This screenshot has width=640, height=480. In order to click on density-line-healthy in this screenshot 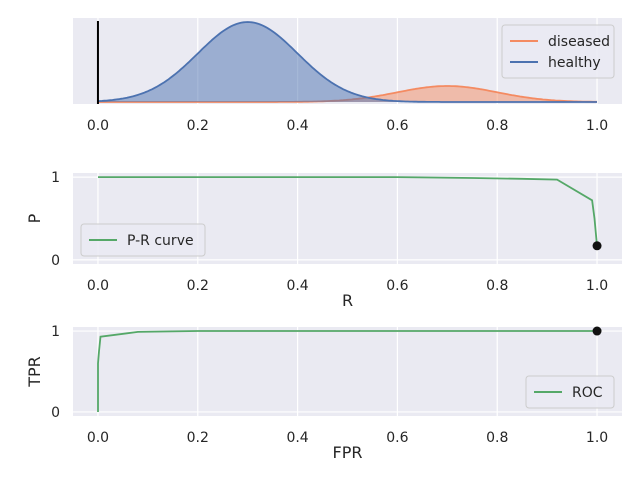, I will do `click(347, 62)`.